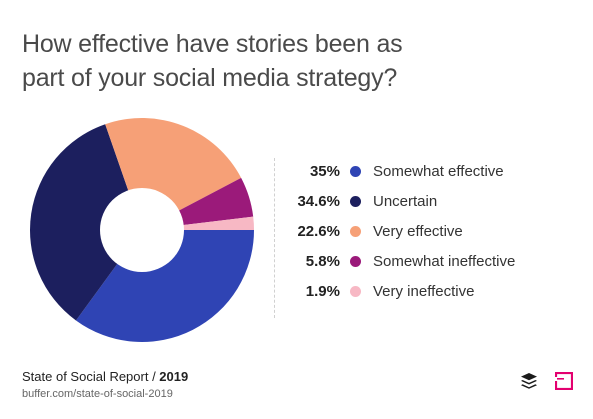  What do you see at coordinates (322, 261) in the screenshot?
I see `legend-value: 5.8%` at bounding box center [322, 261].